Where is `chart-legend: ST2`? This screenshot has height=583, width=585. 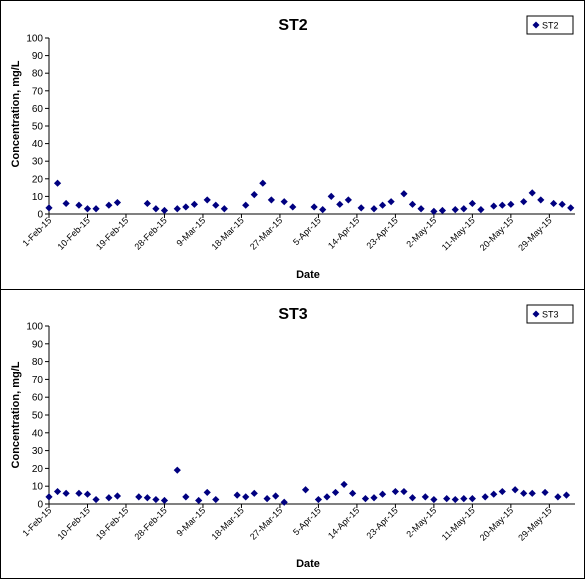 chart-legend: ST2 is located at coordinates (550, 25).